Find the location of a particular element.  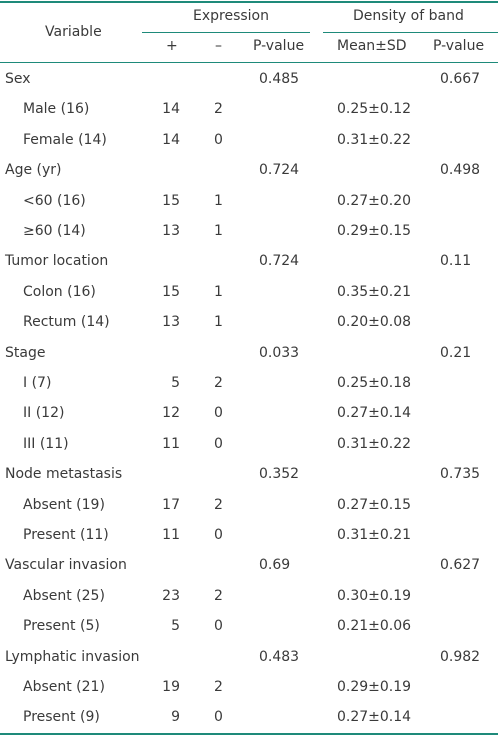

header-density: Density of band is located at coordinates (408, 16).